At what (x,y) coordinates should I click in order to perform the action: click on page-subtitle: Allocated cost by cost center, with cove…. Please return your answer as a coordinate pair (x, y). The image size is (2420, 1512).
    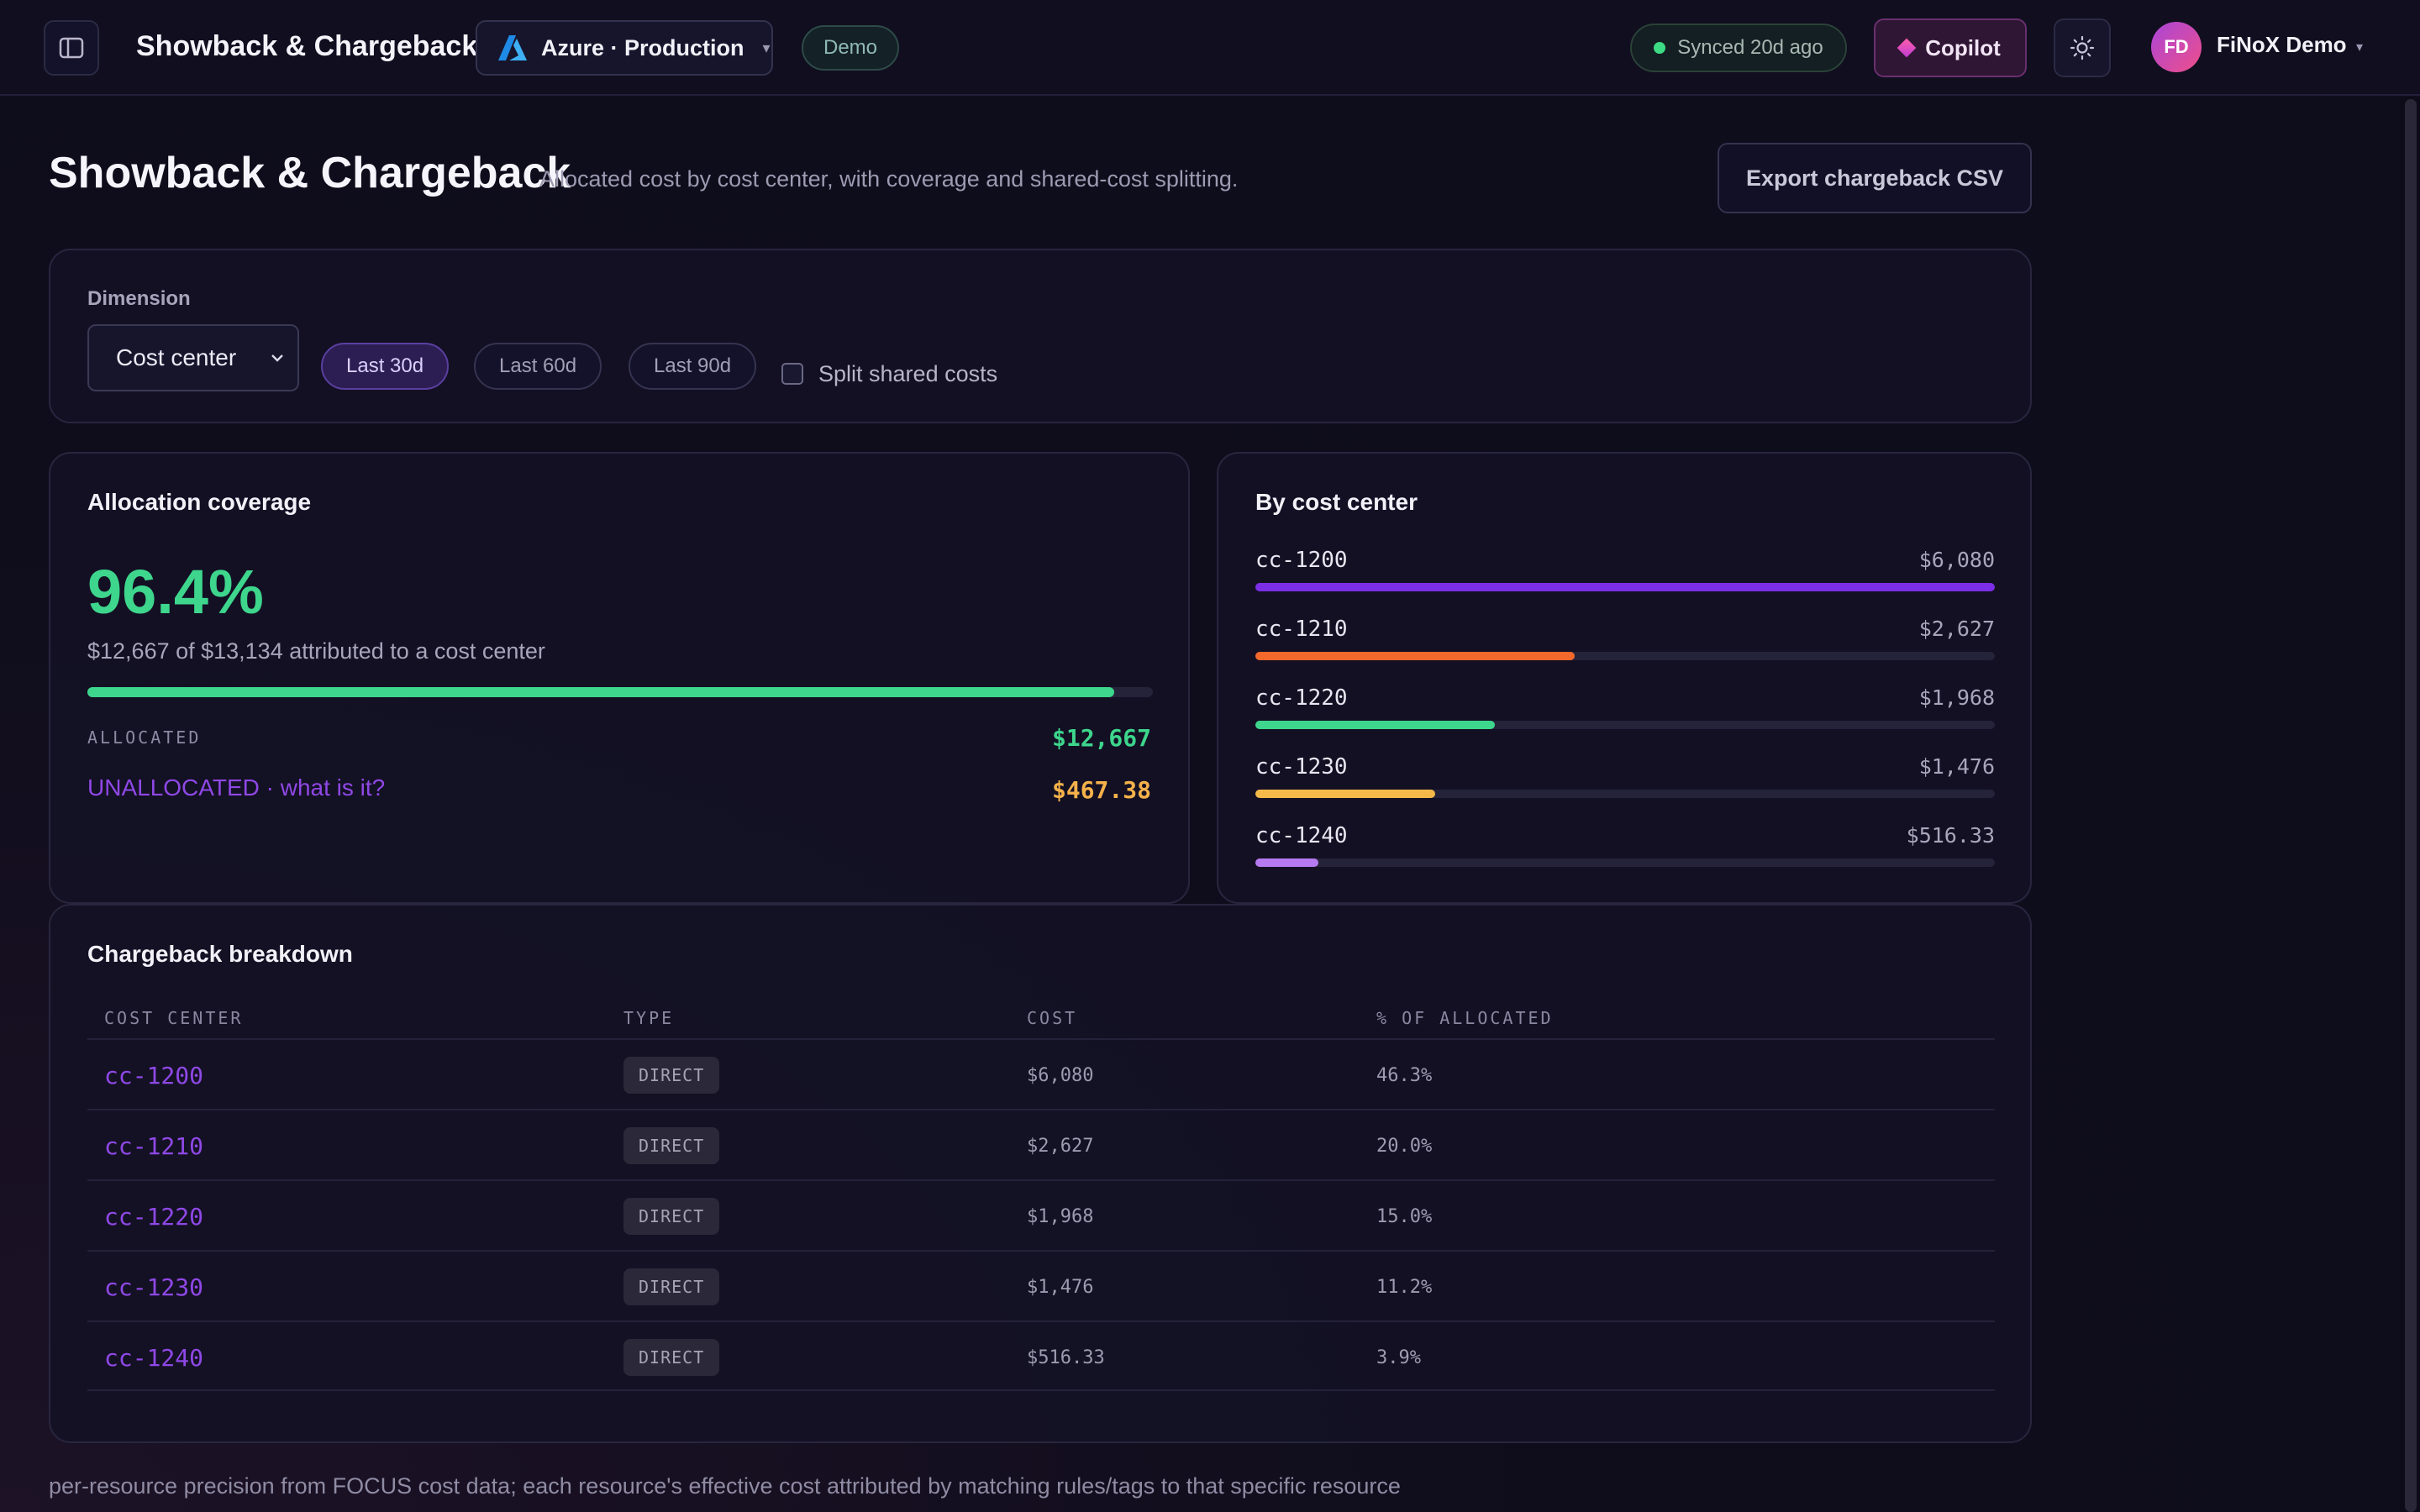
    Looking at the image, I should click on (889, 179).